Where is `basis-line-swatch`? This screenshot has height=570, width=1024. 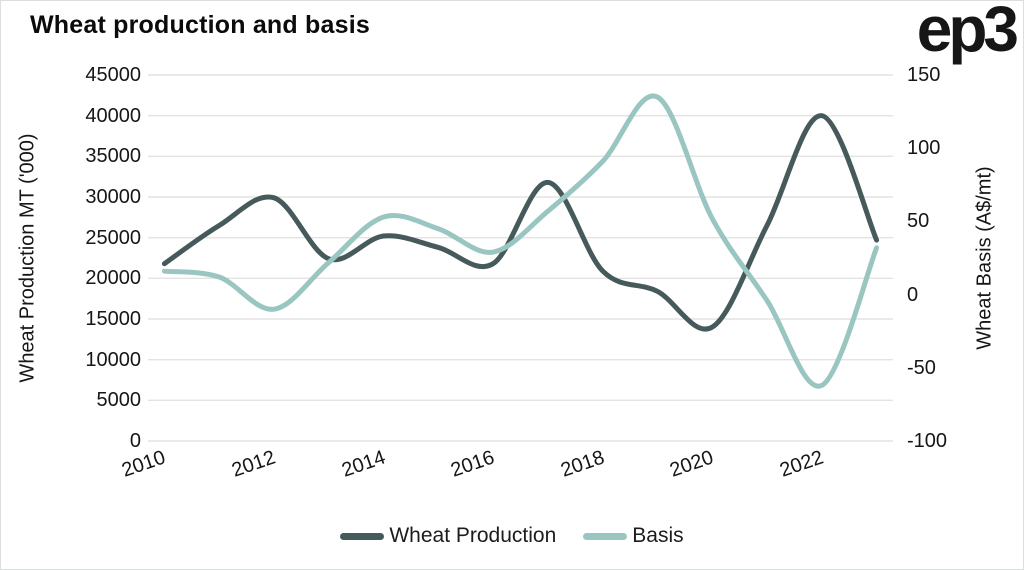 basis-line-swatch is located at coordinates (605, 536).